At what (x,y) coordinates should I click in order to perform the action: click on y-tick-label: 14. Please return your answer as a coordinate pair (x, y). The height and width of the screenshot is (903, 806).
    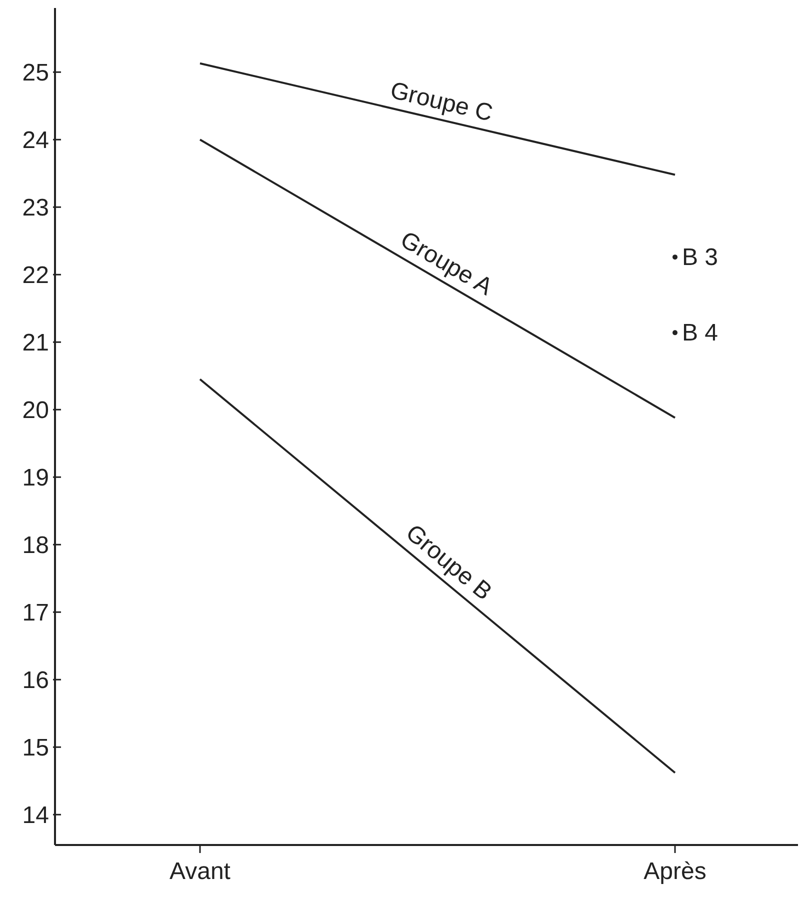
    Looking at the image, I should click on (35, 816).